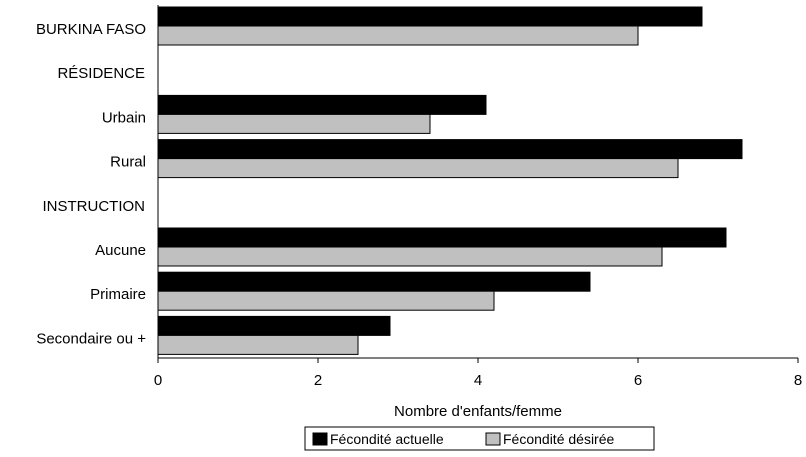  Describe the element at coordinates (274, 325) in the screenshot. I see `bar-fecondite-actuelle-secondaire-ou` at that location.